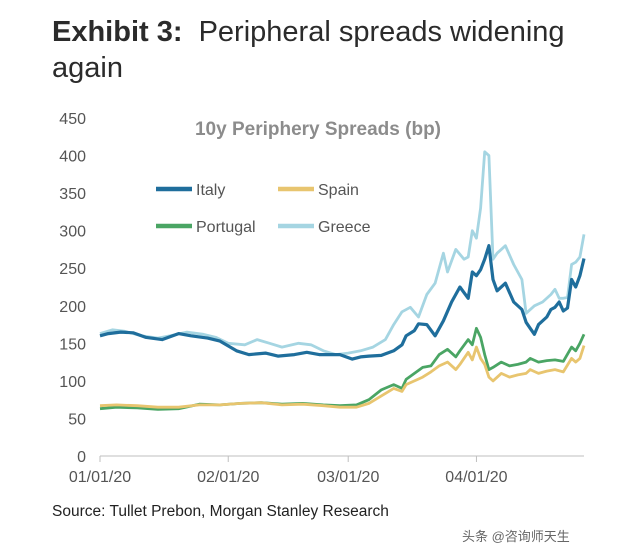 This screenshot has height=556, width=640. I want to click on x-tick-label: 03/01/20, so click(348, 477).